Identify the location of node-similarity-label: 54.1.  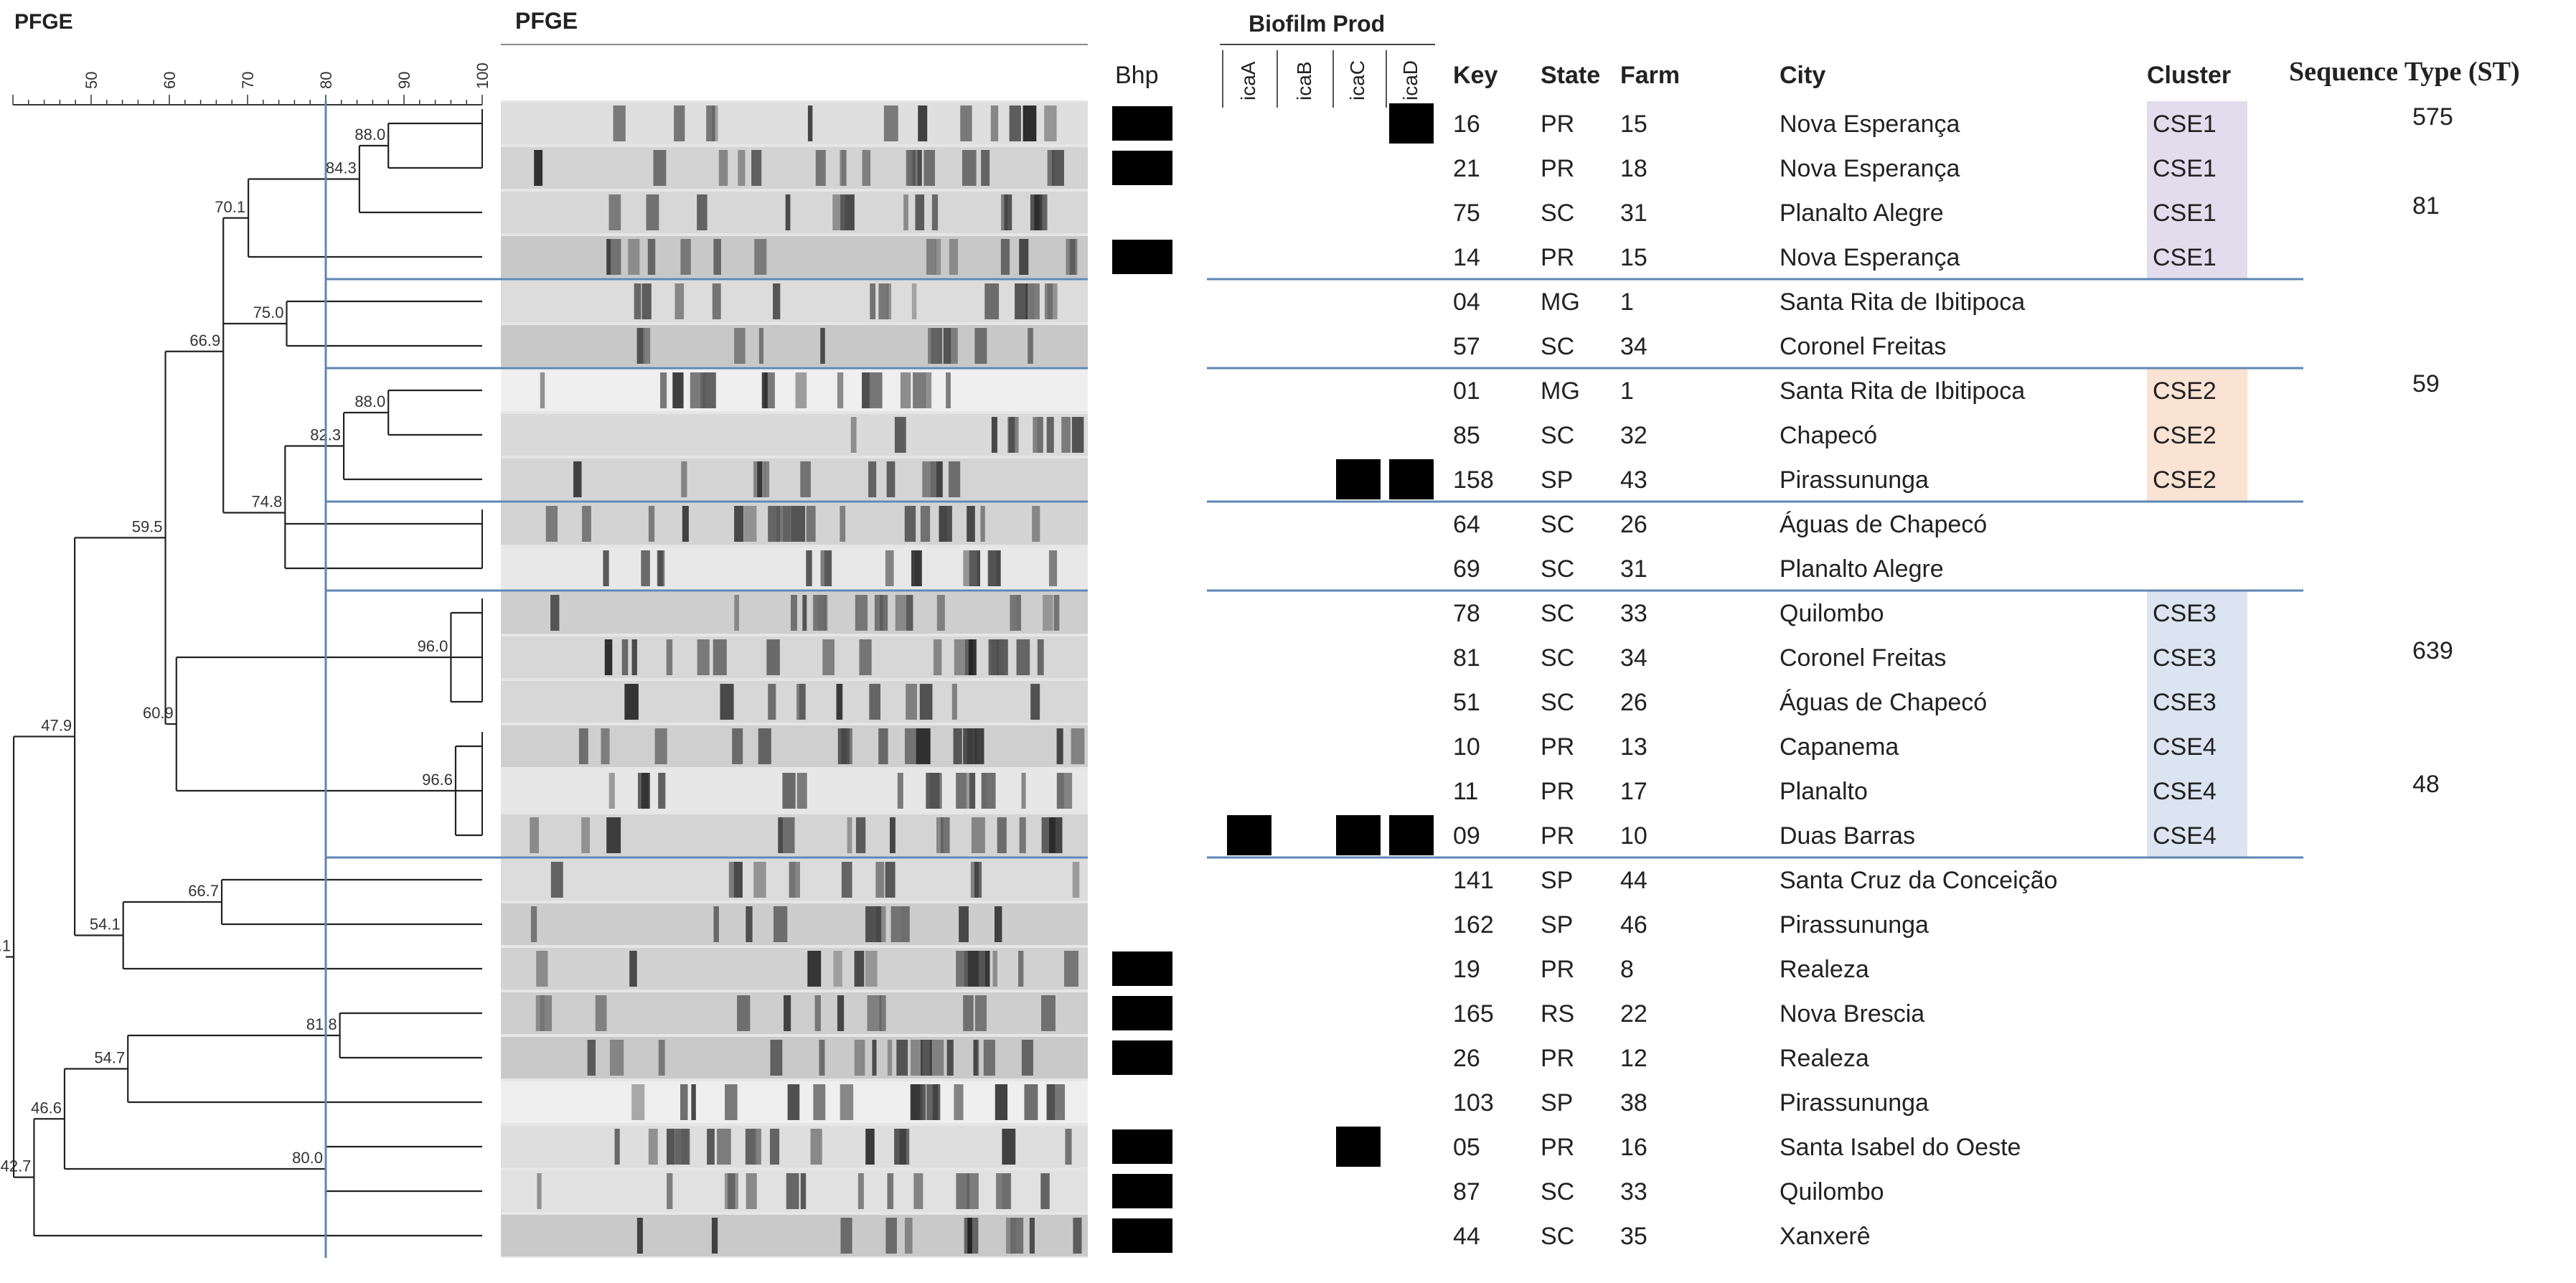
(105, 925).